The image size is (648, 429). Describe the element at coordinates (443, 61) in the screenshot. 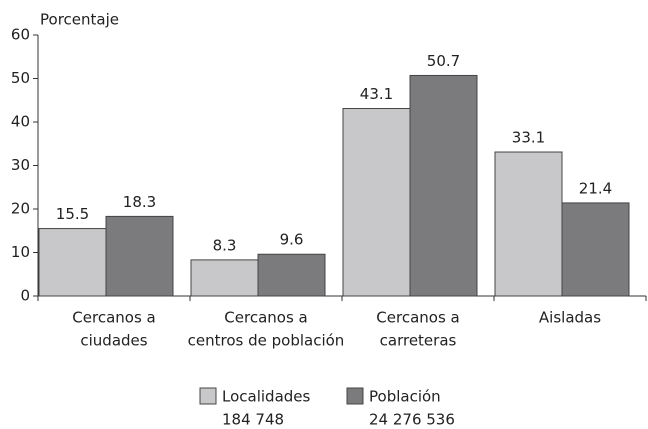

I see `data-label: 50.7` at that location.